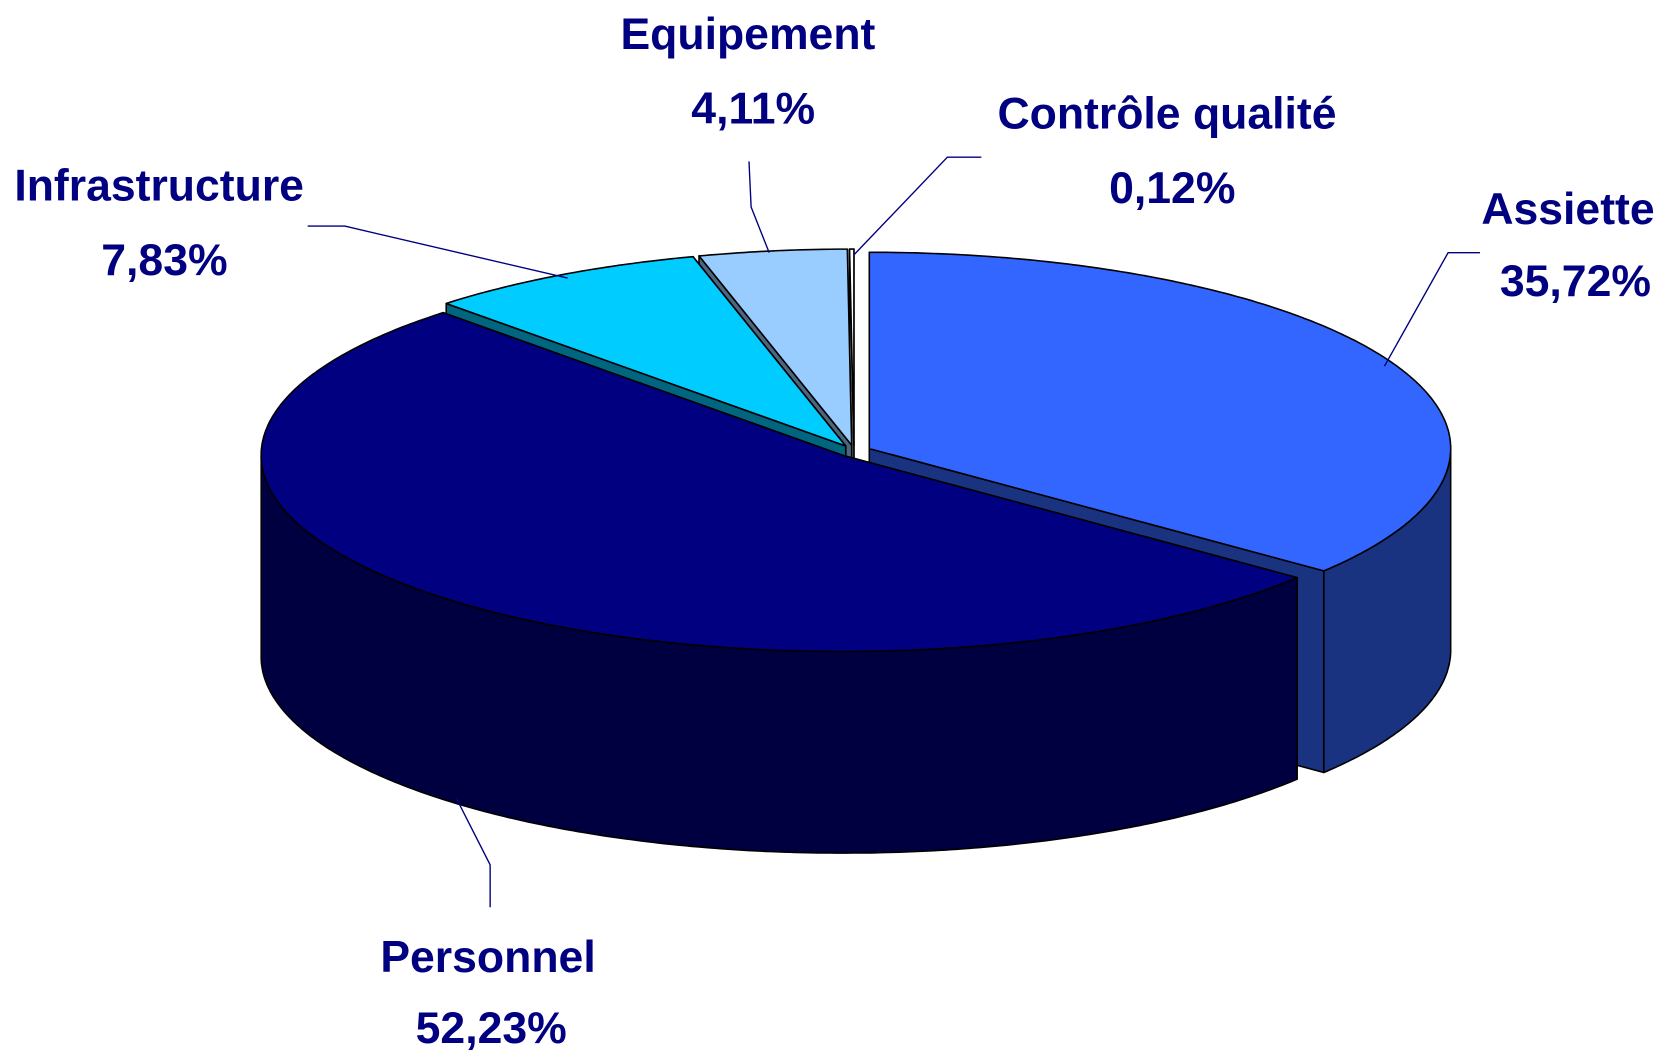 The width and height of the screenshot is (1655, 1058). What do you see at coordinates (164, 260) in the screenshot?
I see `slice-value-label: 7,83%` at bounding box center [164, 260].